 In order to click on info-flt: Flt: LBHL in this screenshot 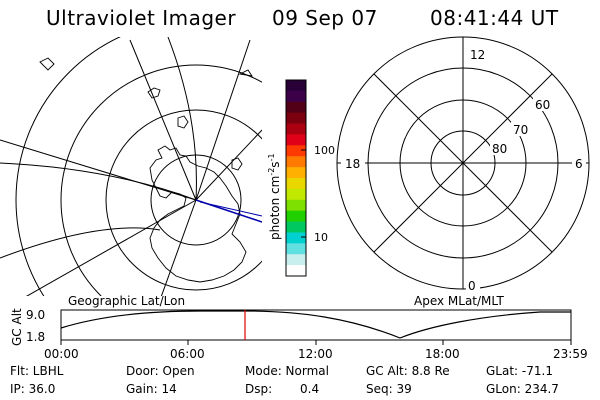, I will do `click(37, 371)`.